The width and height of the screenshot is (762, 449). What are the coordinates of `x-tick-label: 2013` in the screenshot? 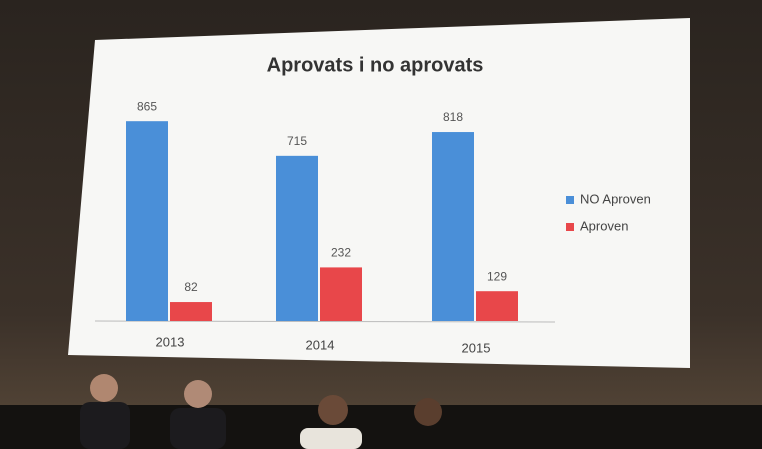 It's located at (170, 341).